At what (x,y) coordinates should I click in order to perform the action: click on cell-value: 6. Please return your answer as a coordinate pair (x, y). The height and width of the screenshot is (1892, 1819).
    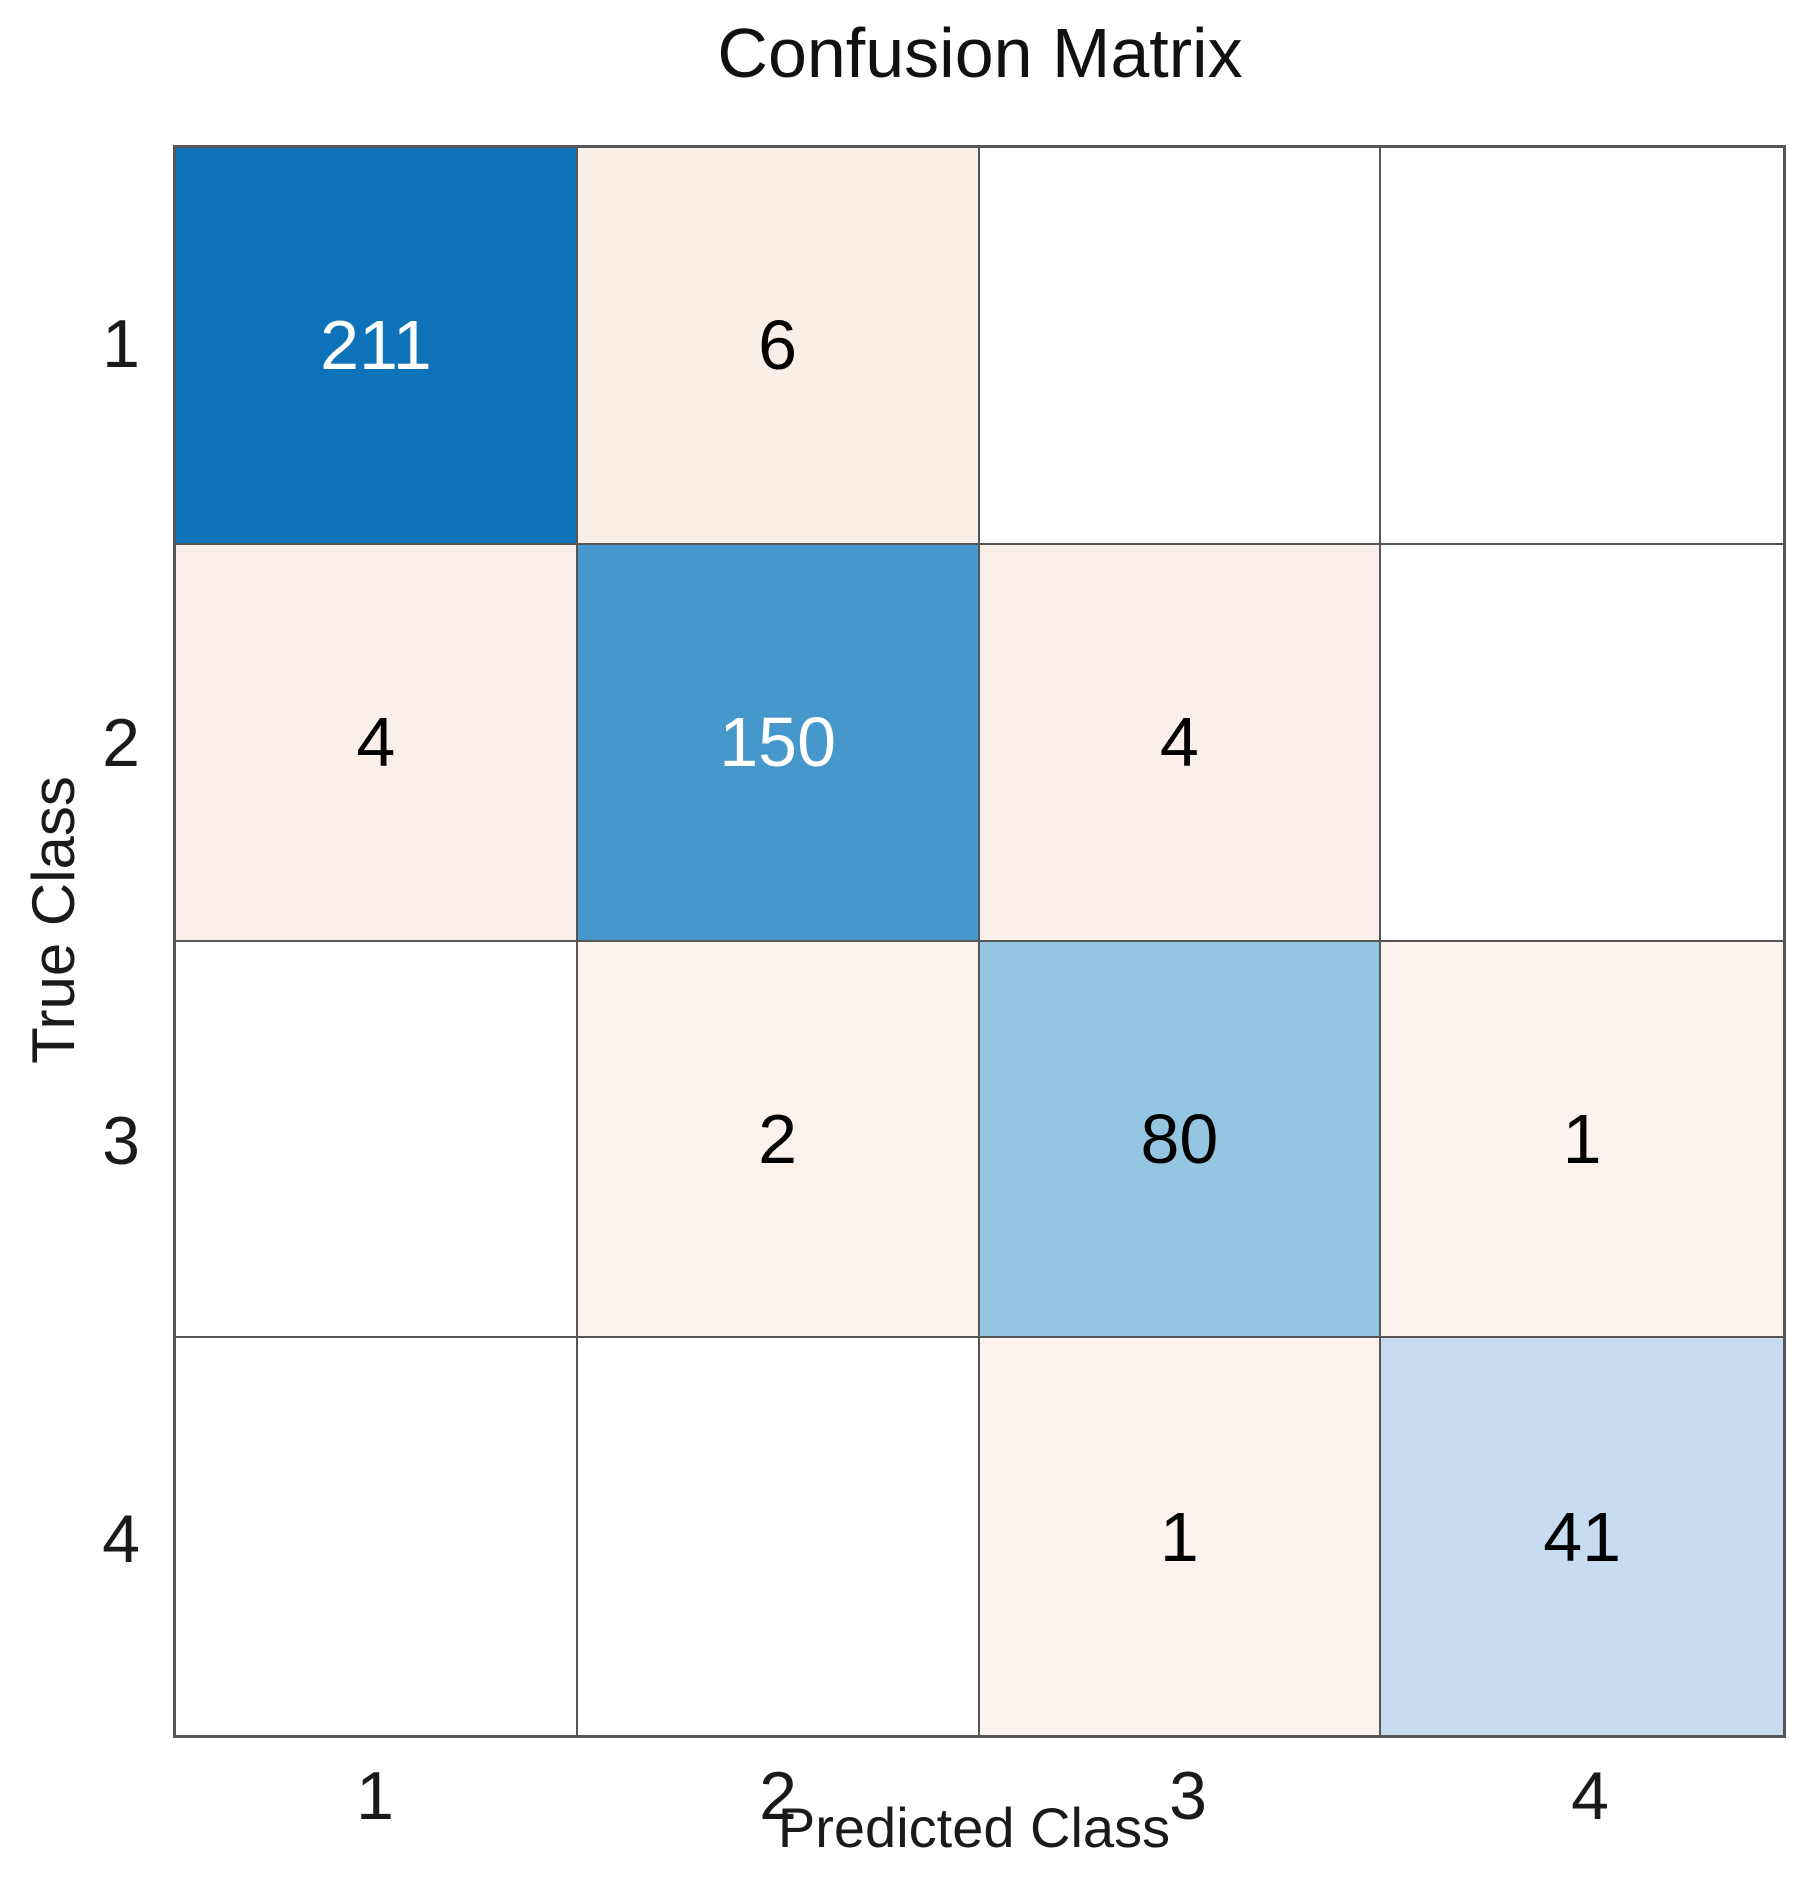
    Looking at the image, I should click on (778, 345).